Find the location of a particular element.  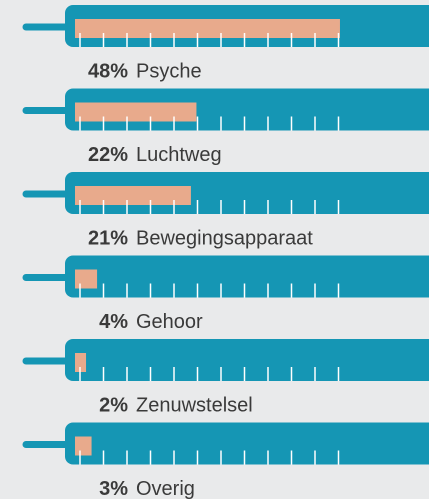

category-label: Luchtweg is located at coordinates (179, 155).